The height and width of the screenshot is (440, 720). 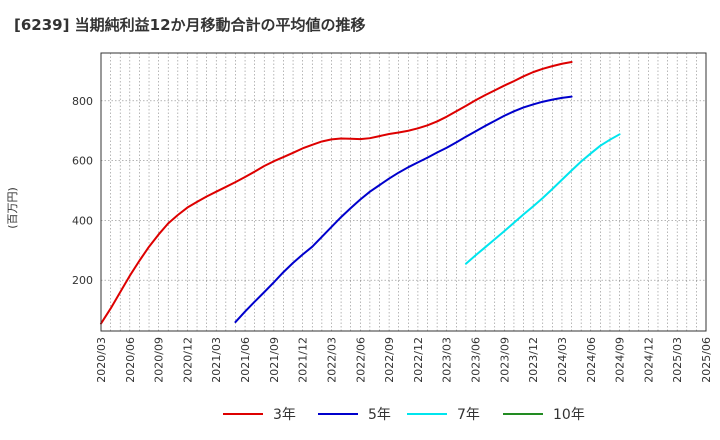 I want to click on y-tick-label: 200, so click(x=82, y=280).